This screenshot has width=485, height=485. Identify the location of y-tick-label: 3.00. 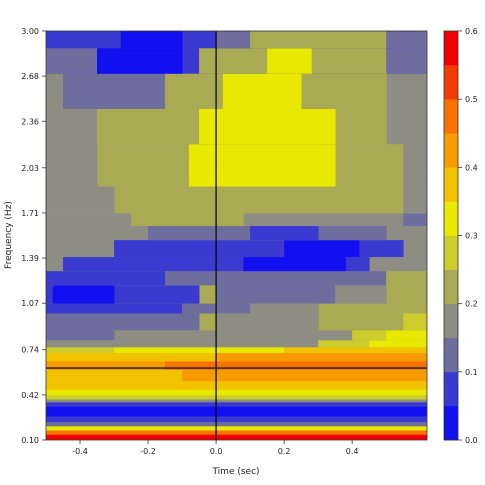
(30, 31).